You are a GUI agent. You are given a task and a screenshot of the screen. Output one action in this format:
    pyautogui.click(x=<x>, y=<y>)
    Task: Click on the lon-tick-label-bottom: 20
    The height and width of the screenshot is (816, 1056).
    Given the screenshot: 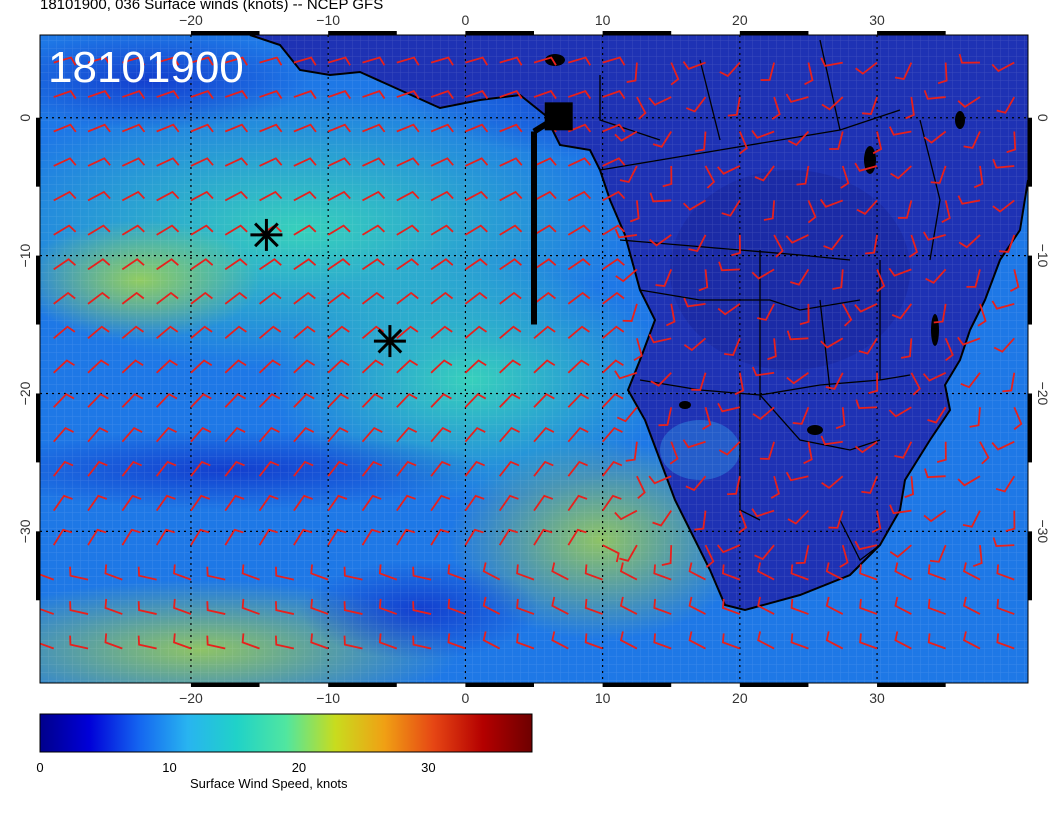 What is the action you would take?
    pyautogui.click(x=740, y=698)
    